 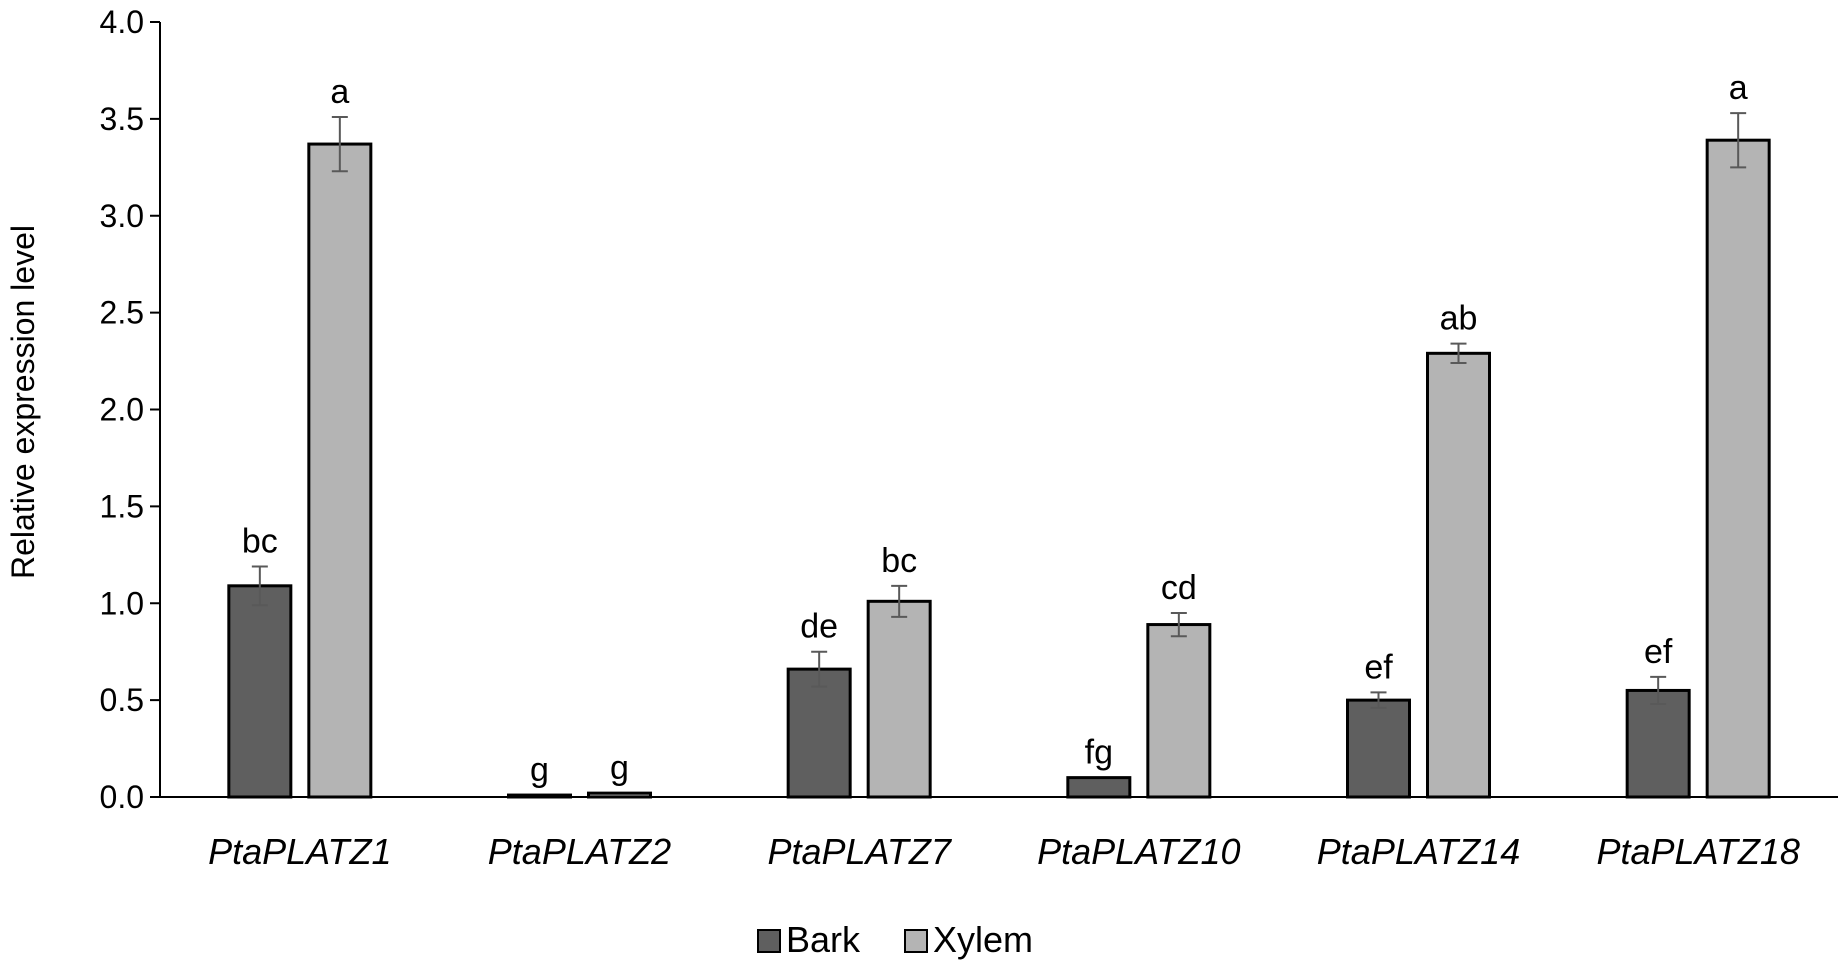 What do you see at coordinates (769, 941) in the screenshot?
I see `legend-swatch-bark` at bounding box center [769, 941].